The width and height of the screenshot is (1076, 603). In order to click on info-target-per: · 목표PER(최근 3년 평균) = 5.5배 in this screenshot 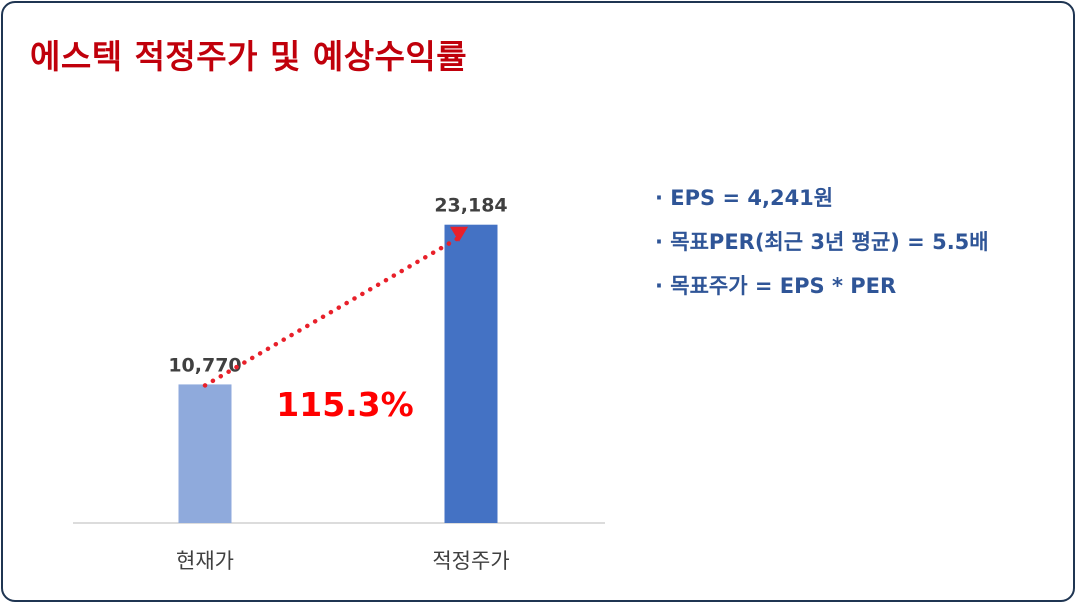, I will do `click(822, 242)`.